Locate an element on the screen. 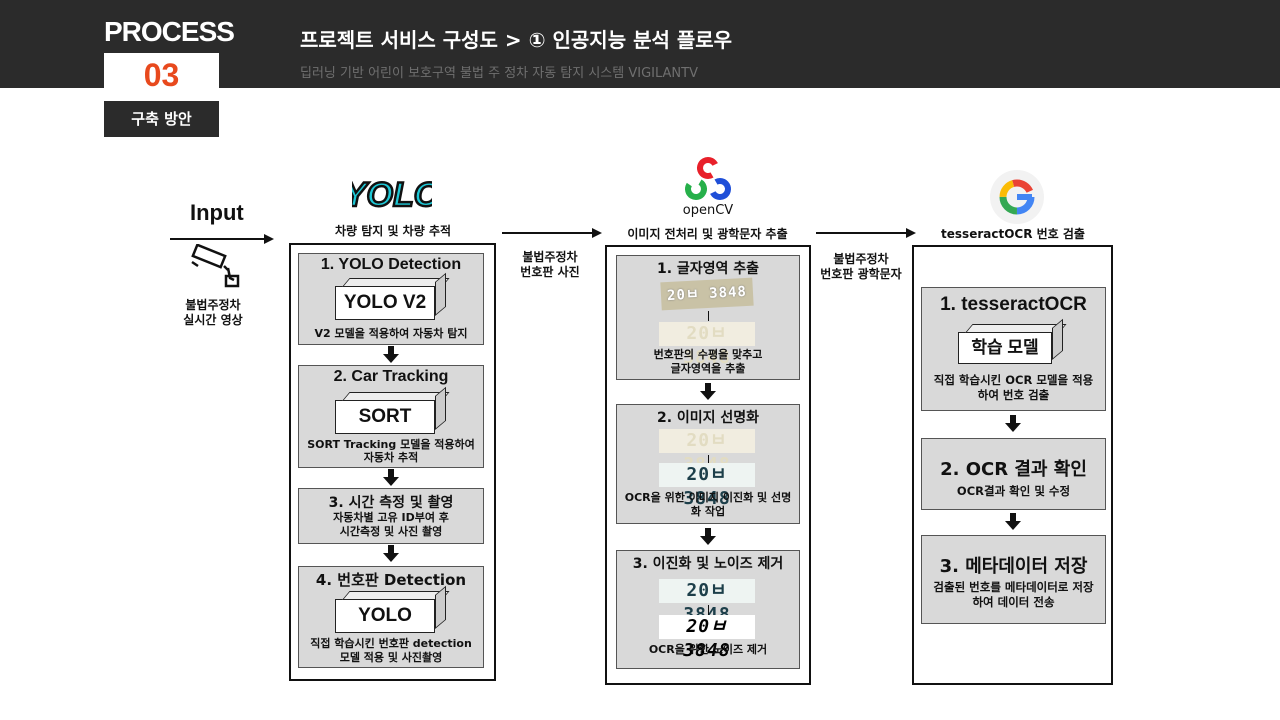 The image size is (1280, 720). card-title: 3. 메타데이터 저장 is located at coordinates (1013, 566).